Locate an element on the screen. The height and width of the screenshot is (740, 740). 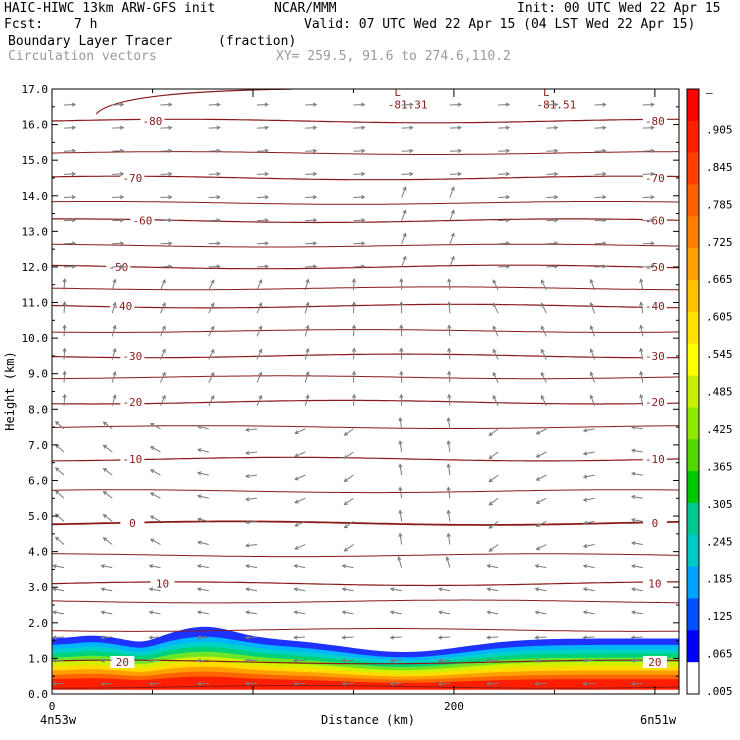
colorbar-label: .665 is located at coordinates (719, 279).